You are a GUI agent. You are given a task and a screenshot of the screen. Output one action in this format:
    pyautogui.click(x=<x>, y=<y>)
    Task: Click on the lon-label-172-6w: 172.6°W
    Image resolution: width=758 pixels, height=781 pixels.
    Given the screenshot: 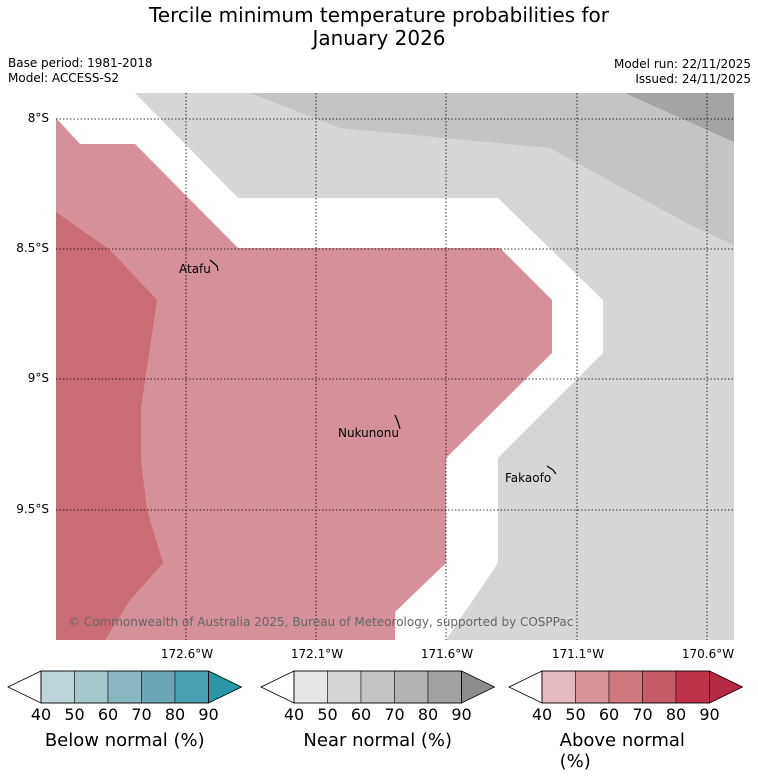 What is the action you would take?
    pyautogui.click(x=187, y=654)
    